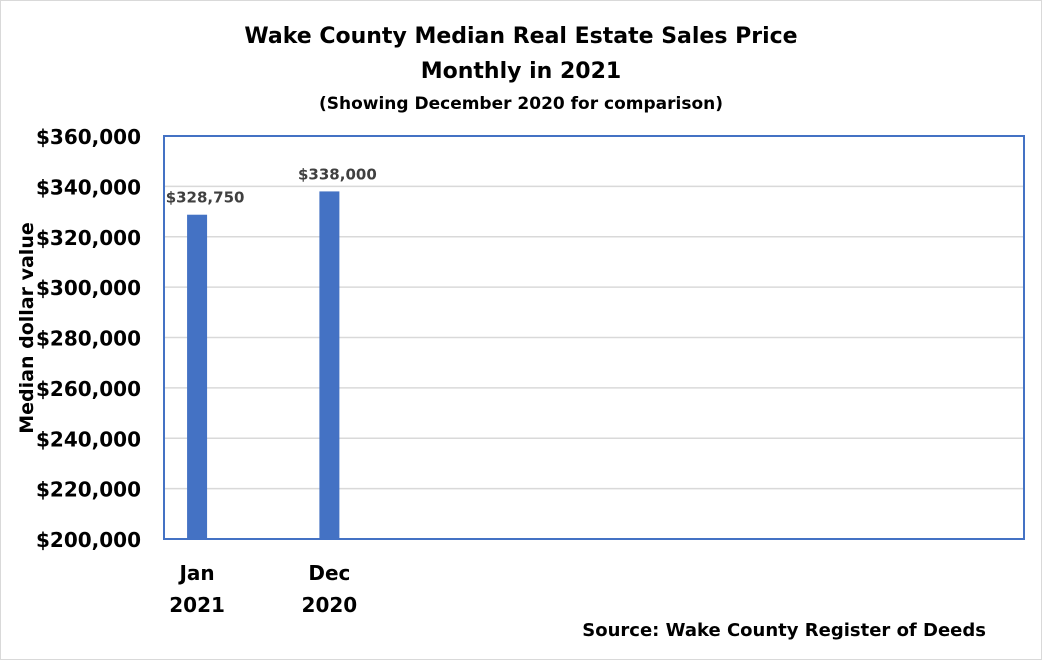  Describe the element at coordinates (27, 328) in the screenshot. I see `y-axis-label: Median dollar value` at that location.